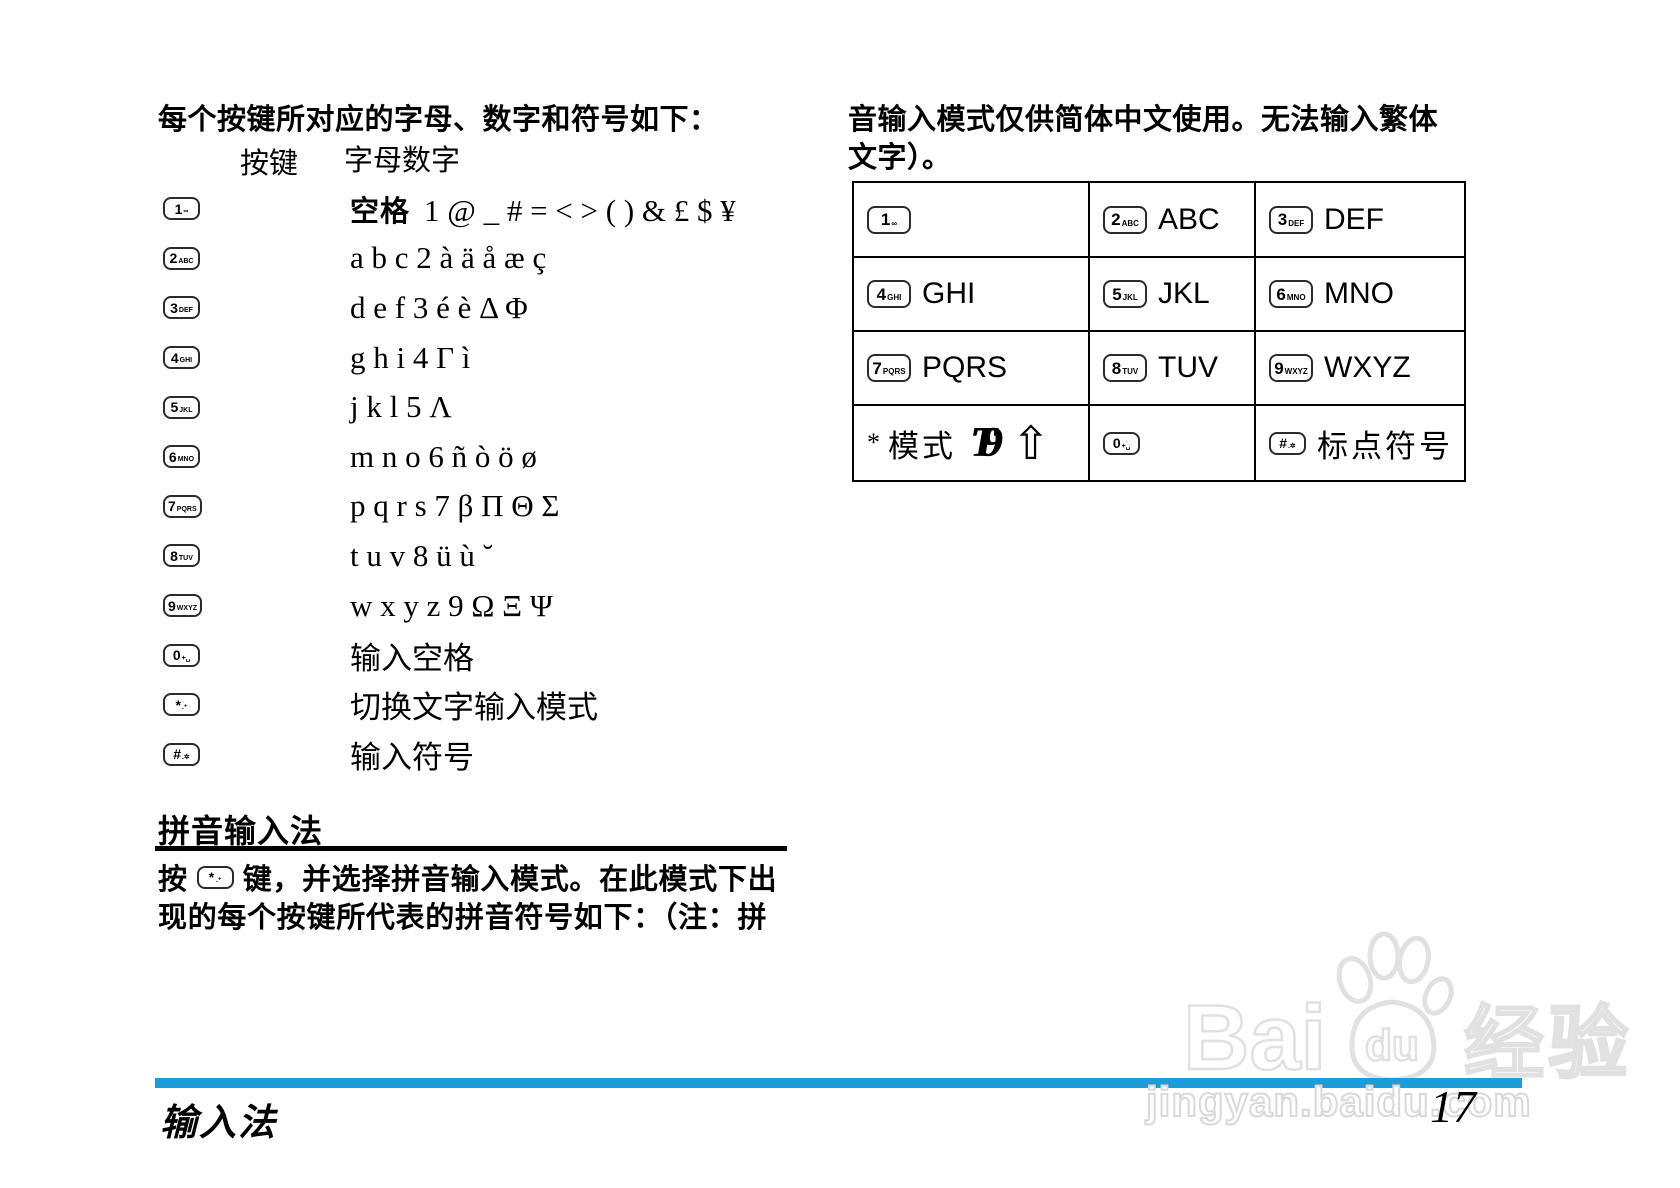  I want to click on key-mapping-row: 1 ∞ 空格 1 @ _ # = < > ( ) & £ $ ¥, so click(493, 209).